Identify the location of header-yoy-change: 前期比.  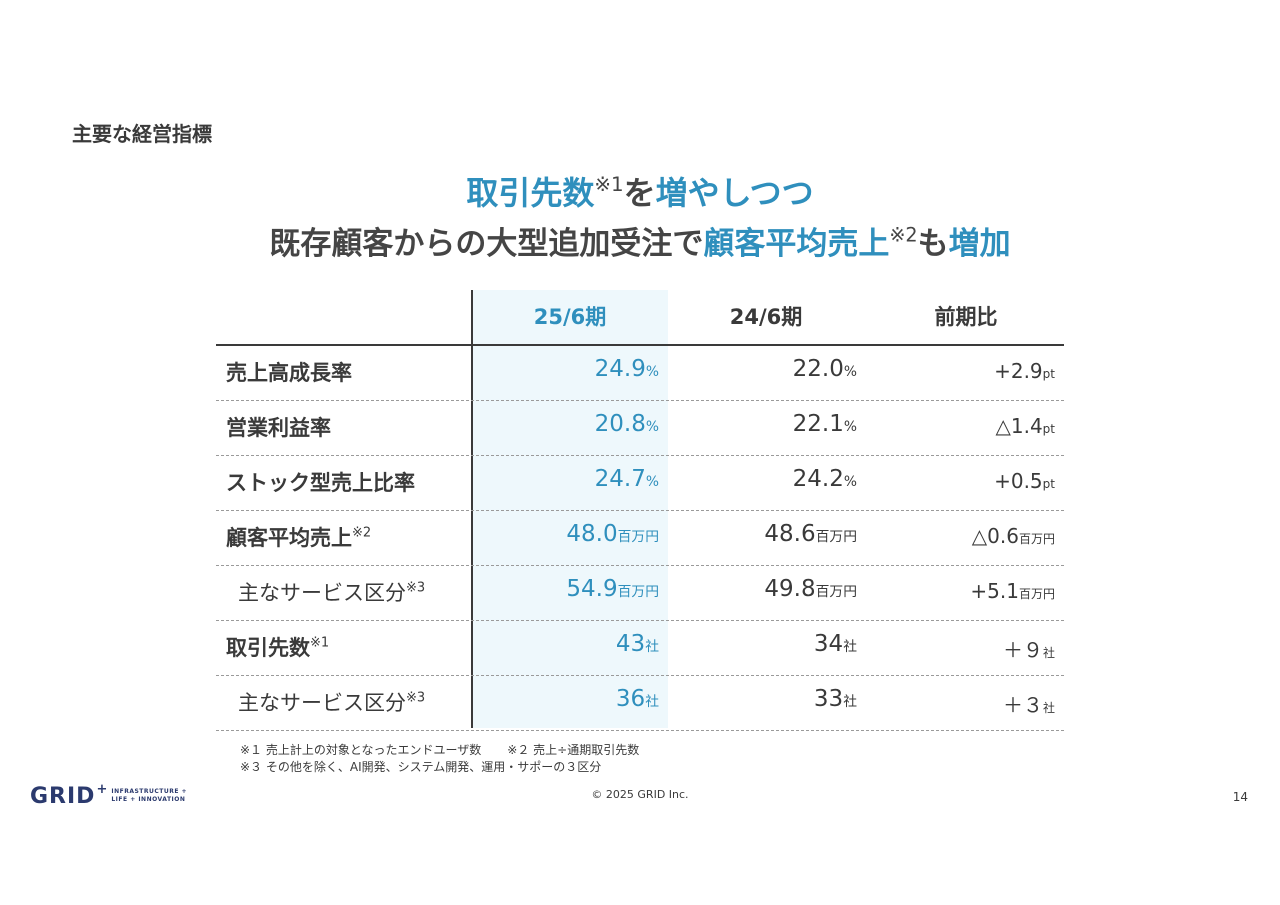
(966, 317).